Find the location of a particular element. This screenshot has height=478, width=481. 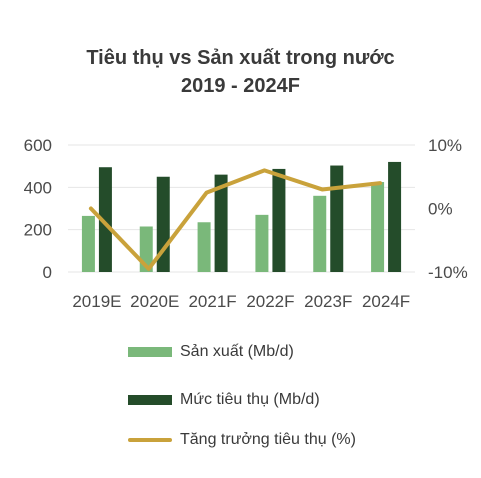

legend-item-production: Sản xuất (Mb/d) is located at coordinates (211, 352).